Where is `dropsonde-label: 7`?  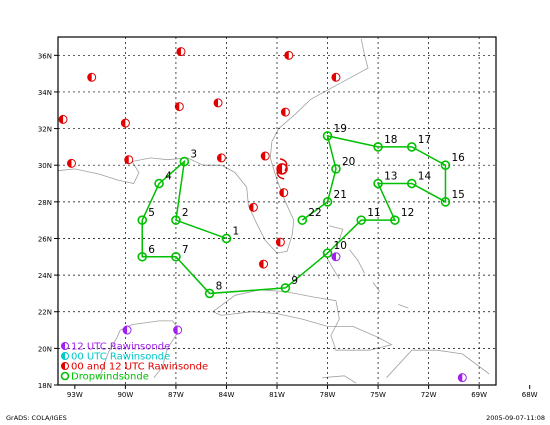 dropsonde-label: 7 is located at coordinates (185, 250).